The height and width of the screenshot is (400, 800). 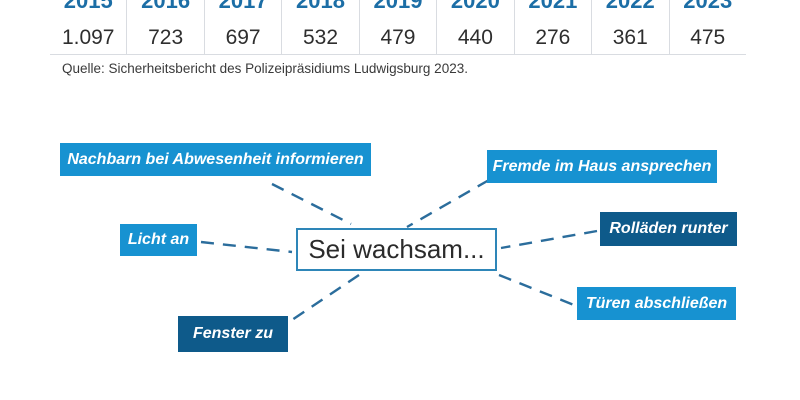 I want to click on year-value: 1.097, so click(x=88, y=37).